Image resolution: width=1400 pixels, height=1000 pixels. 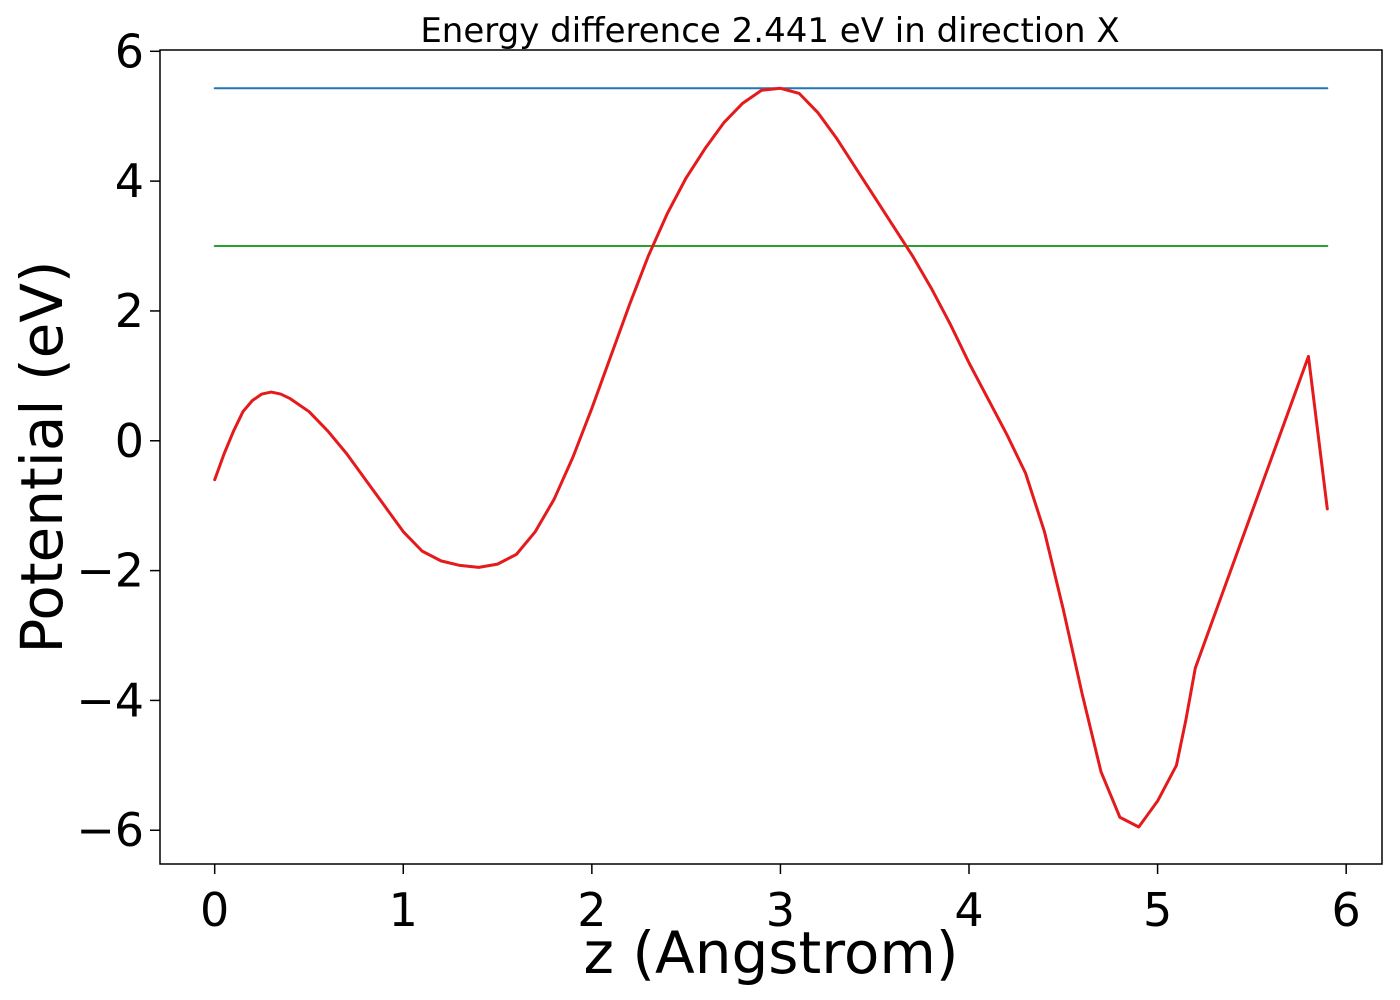 What do you see at coordinates (1157, 910) in the screenshot?
I see `x-tick-label: 5` at bounding box center [1157, 910].